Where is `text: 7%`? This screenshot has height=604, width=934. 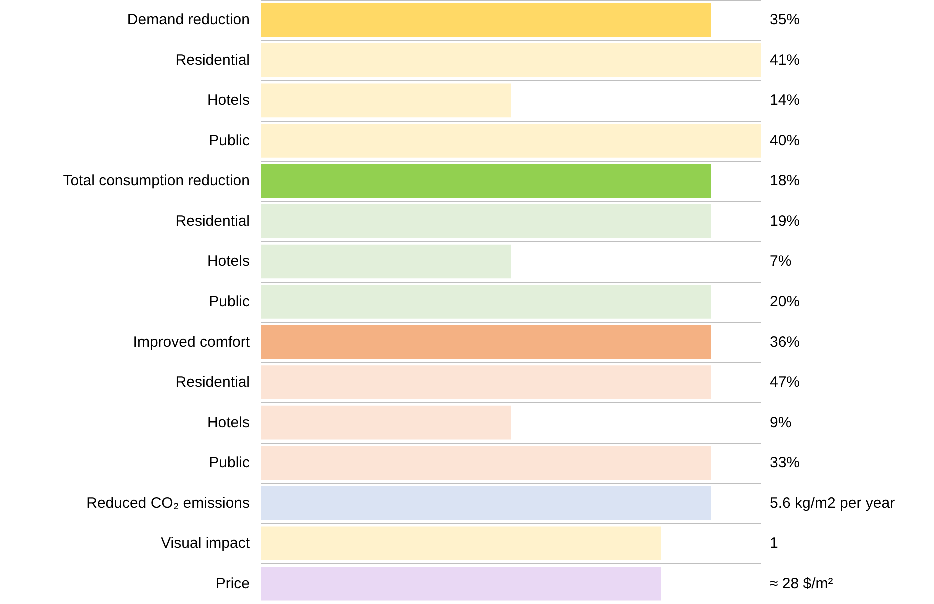
text: 7% is located at coordinates (781, 261).